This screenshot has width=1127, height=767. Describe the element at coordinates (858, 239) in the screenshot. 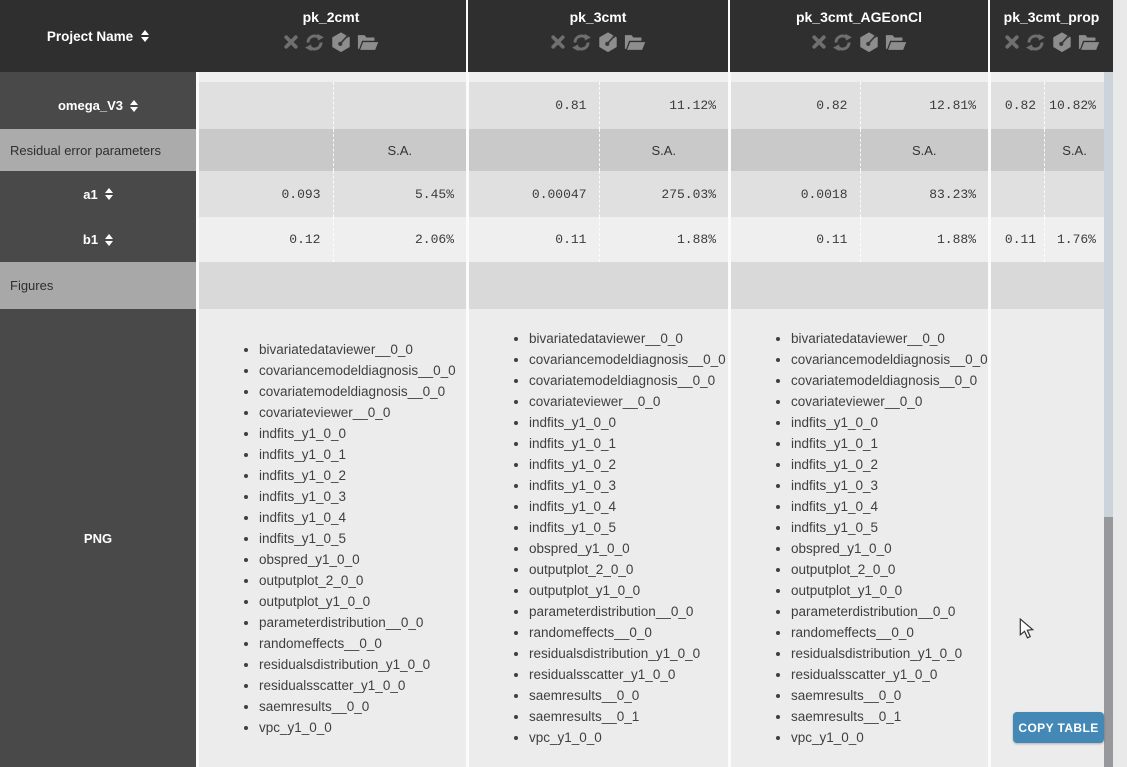

I see `b1-pk_3cmt_AGEonCl-cell: 0.11 1.88%` at that location.